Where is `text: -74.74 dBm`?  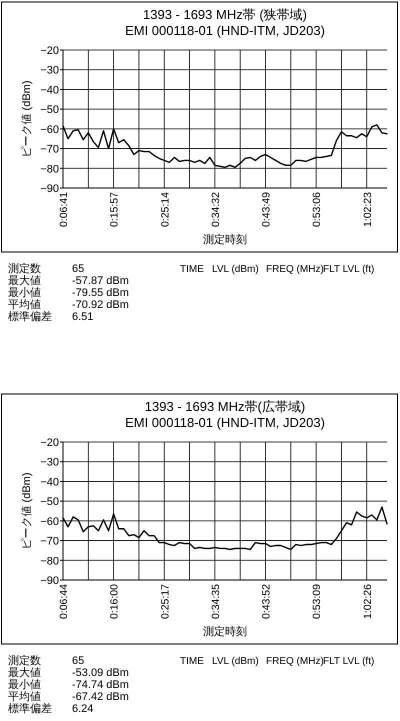
text: -74.74 dBm is located at coordinates (100, 685).